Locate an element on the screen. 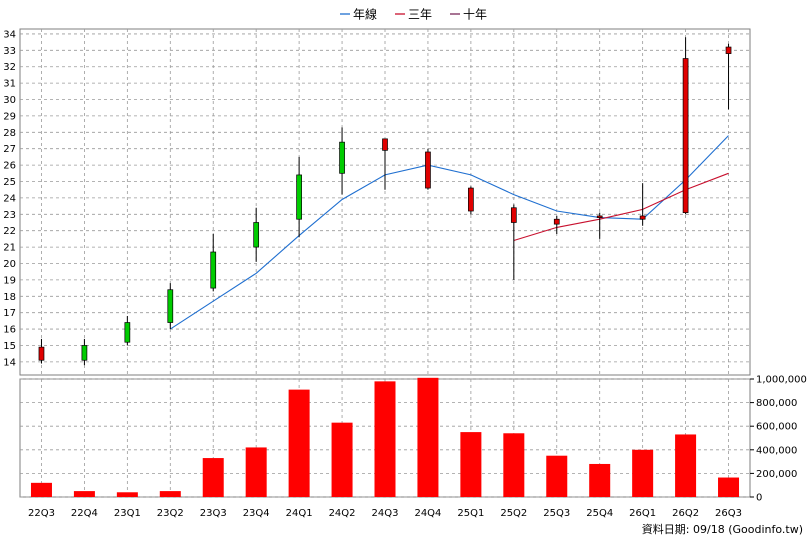 Image resolution: width=808 pixels, height=540 pixels. price-tick-label: 33 is located at coordinates (9, 51).